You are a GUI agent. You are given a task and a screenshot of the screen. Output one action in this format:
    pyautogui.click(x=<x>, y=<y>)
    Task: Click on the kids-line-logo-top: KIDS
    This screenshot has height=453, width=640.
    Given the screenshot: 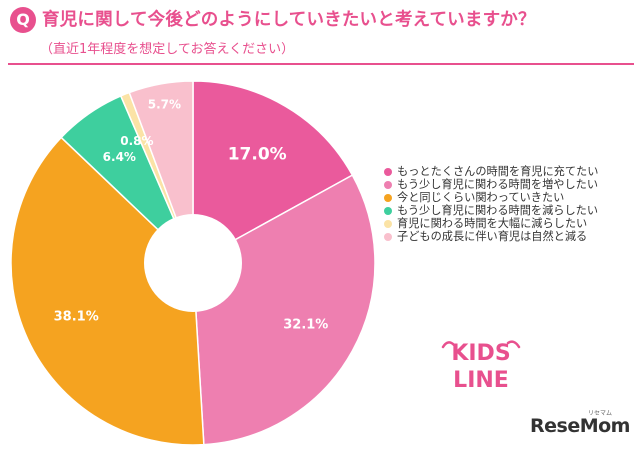 What is the action you would take?
    pyautogui.click(x=480, y=353)
    